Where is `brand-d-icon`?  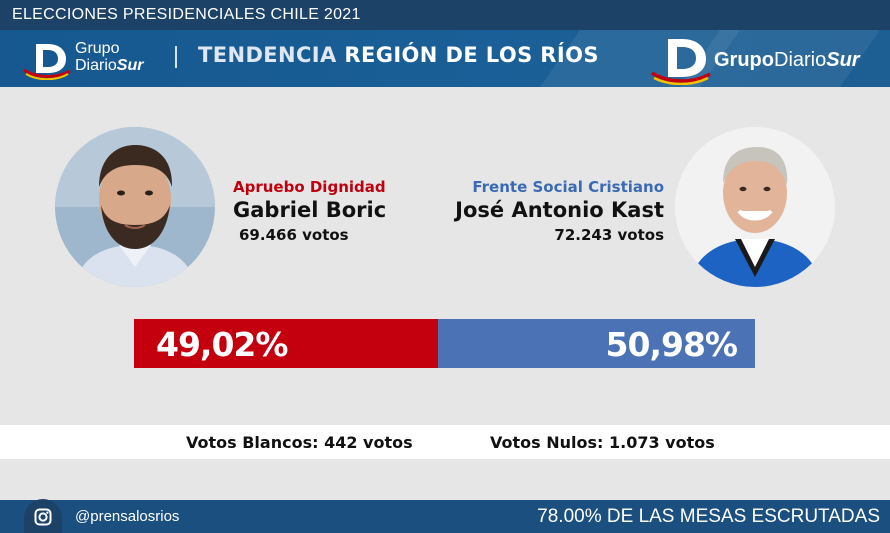
brand-d-icon is located at coordinates (681, 62).